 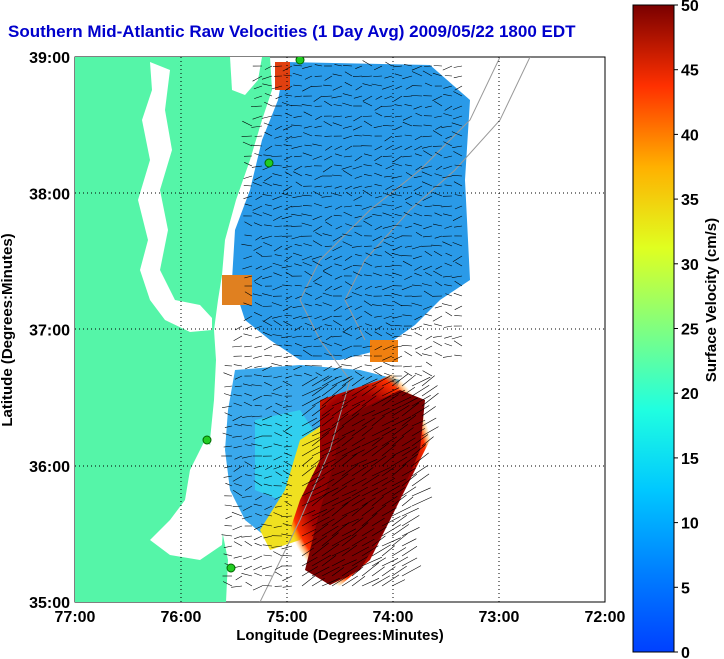 I want to click on chesapeake-bay, so click(x=175, y=197).